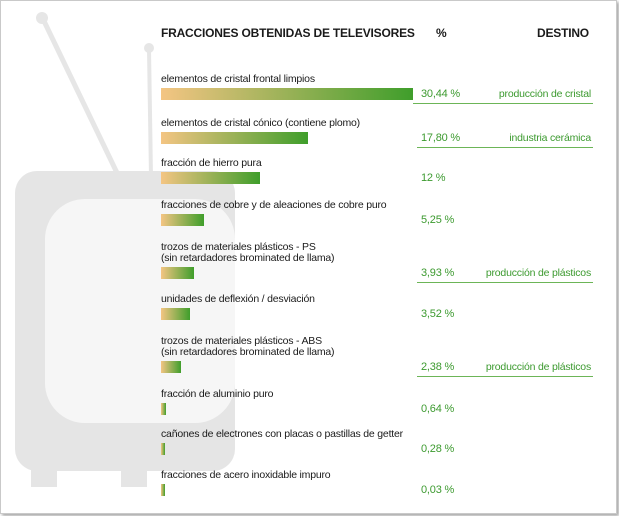  I want to click on destination-column-header: DESTINO, so click(563, 33).